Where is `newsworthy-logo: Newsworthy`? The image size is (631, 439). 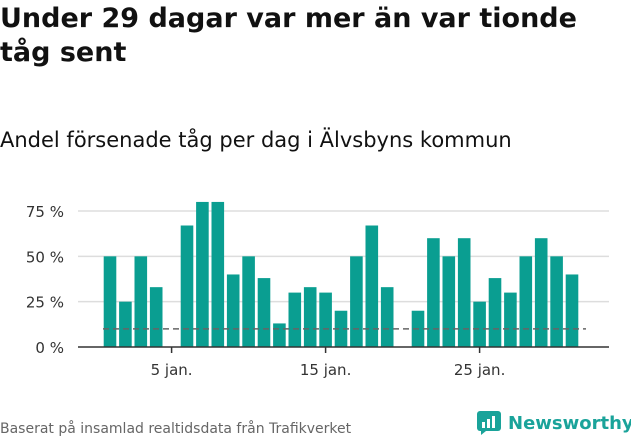
newsworthy-logo: Newsworthy is located at coordinates (553, 423).